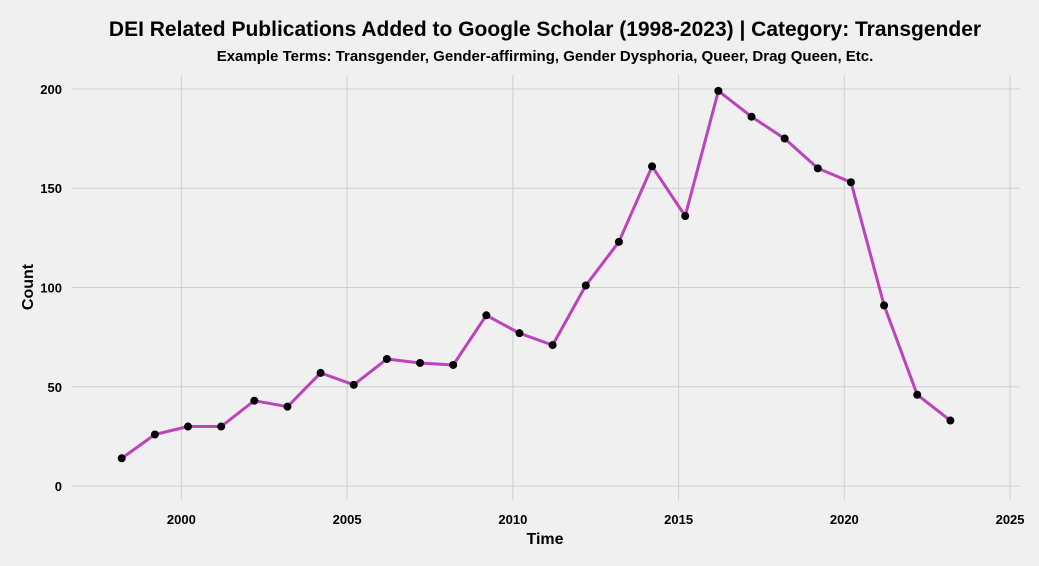 Image resolution: width=1039 pixels, height=566 pixels. Describe the element at coordinates (596, 519) in the screenshot. I see `x-axis-ticks: 2000 2005 2010 2015 2020 2025` at that location.